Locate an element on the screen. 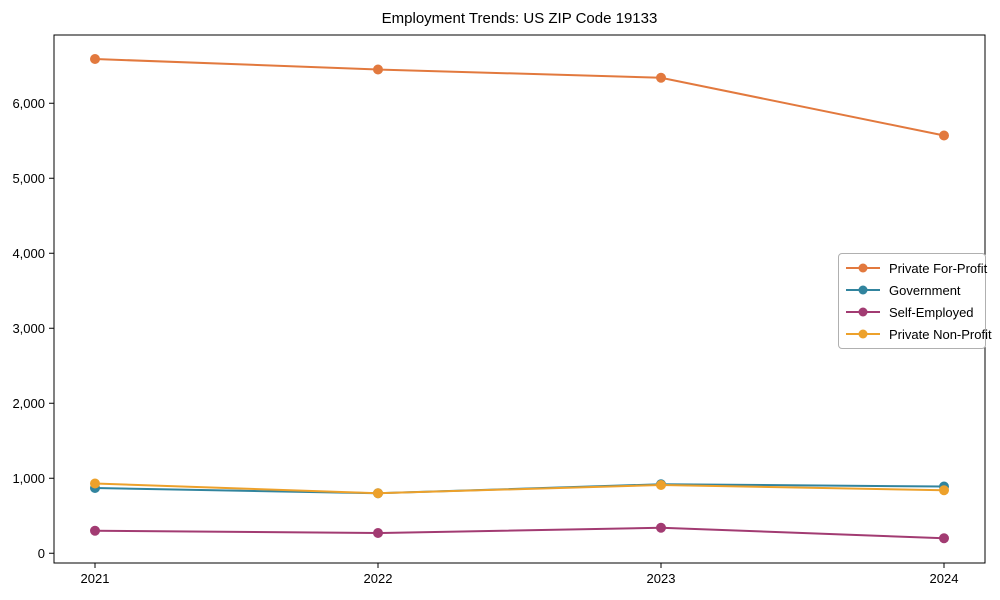 The width and height of the screenshot is (1000, 600). data-point-self-employed-2022 is located at coordinates (378, 533).